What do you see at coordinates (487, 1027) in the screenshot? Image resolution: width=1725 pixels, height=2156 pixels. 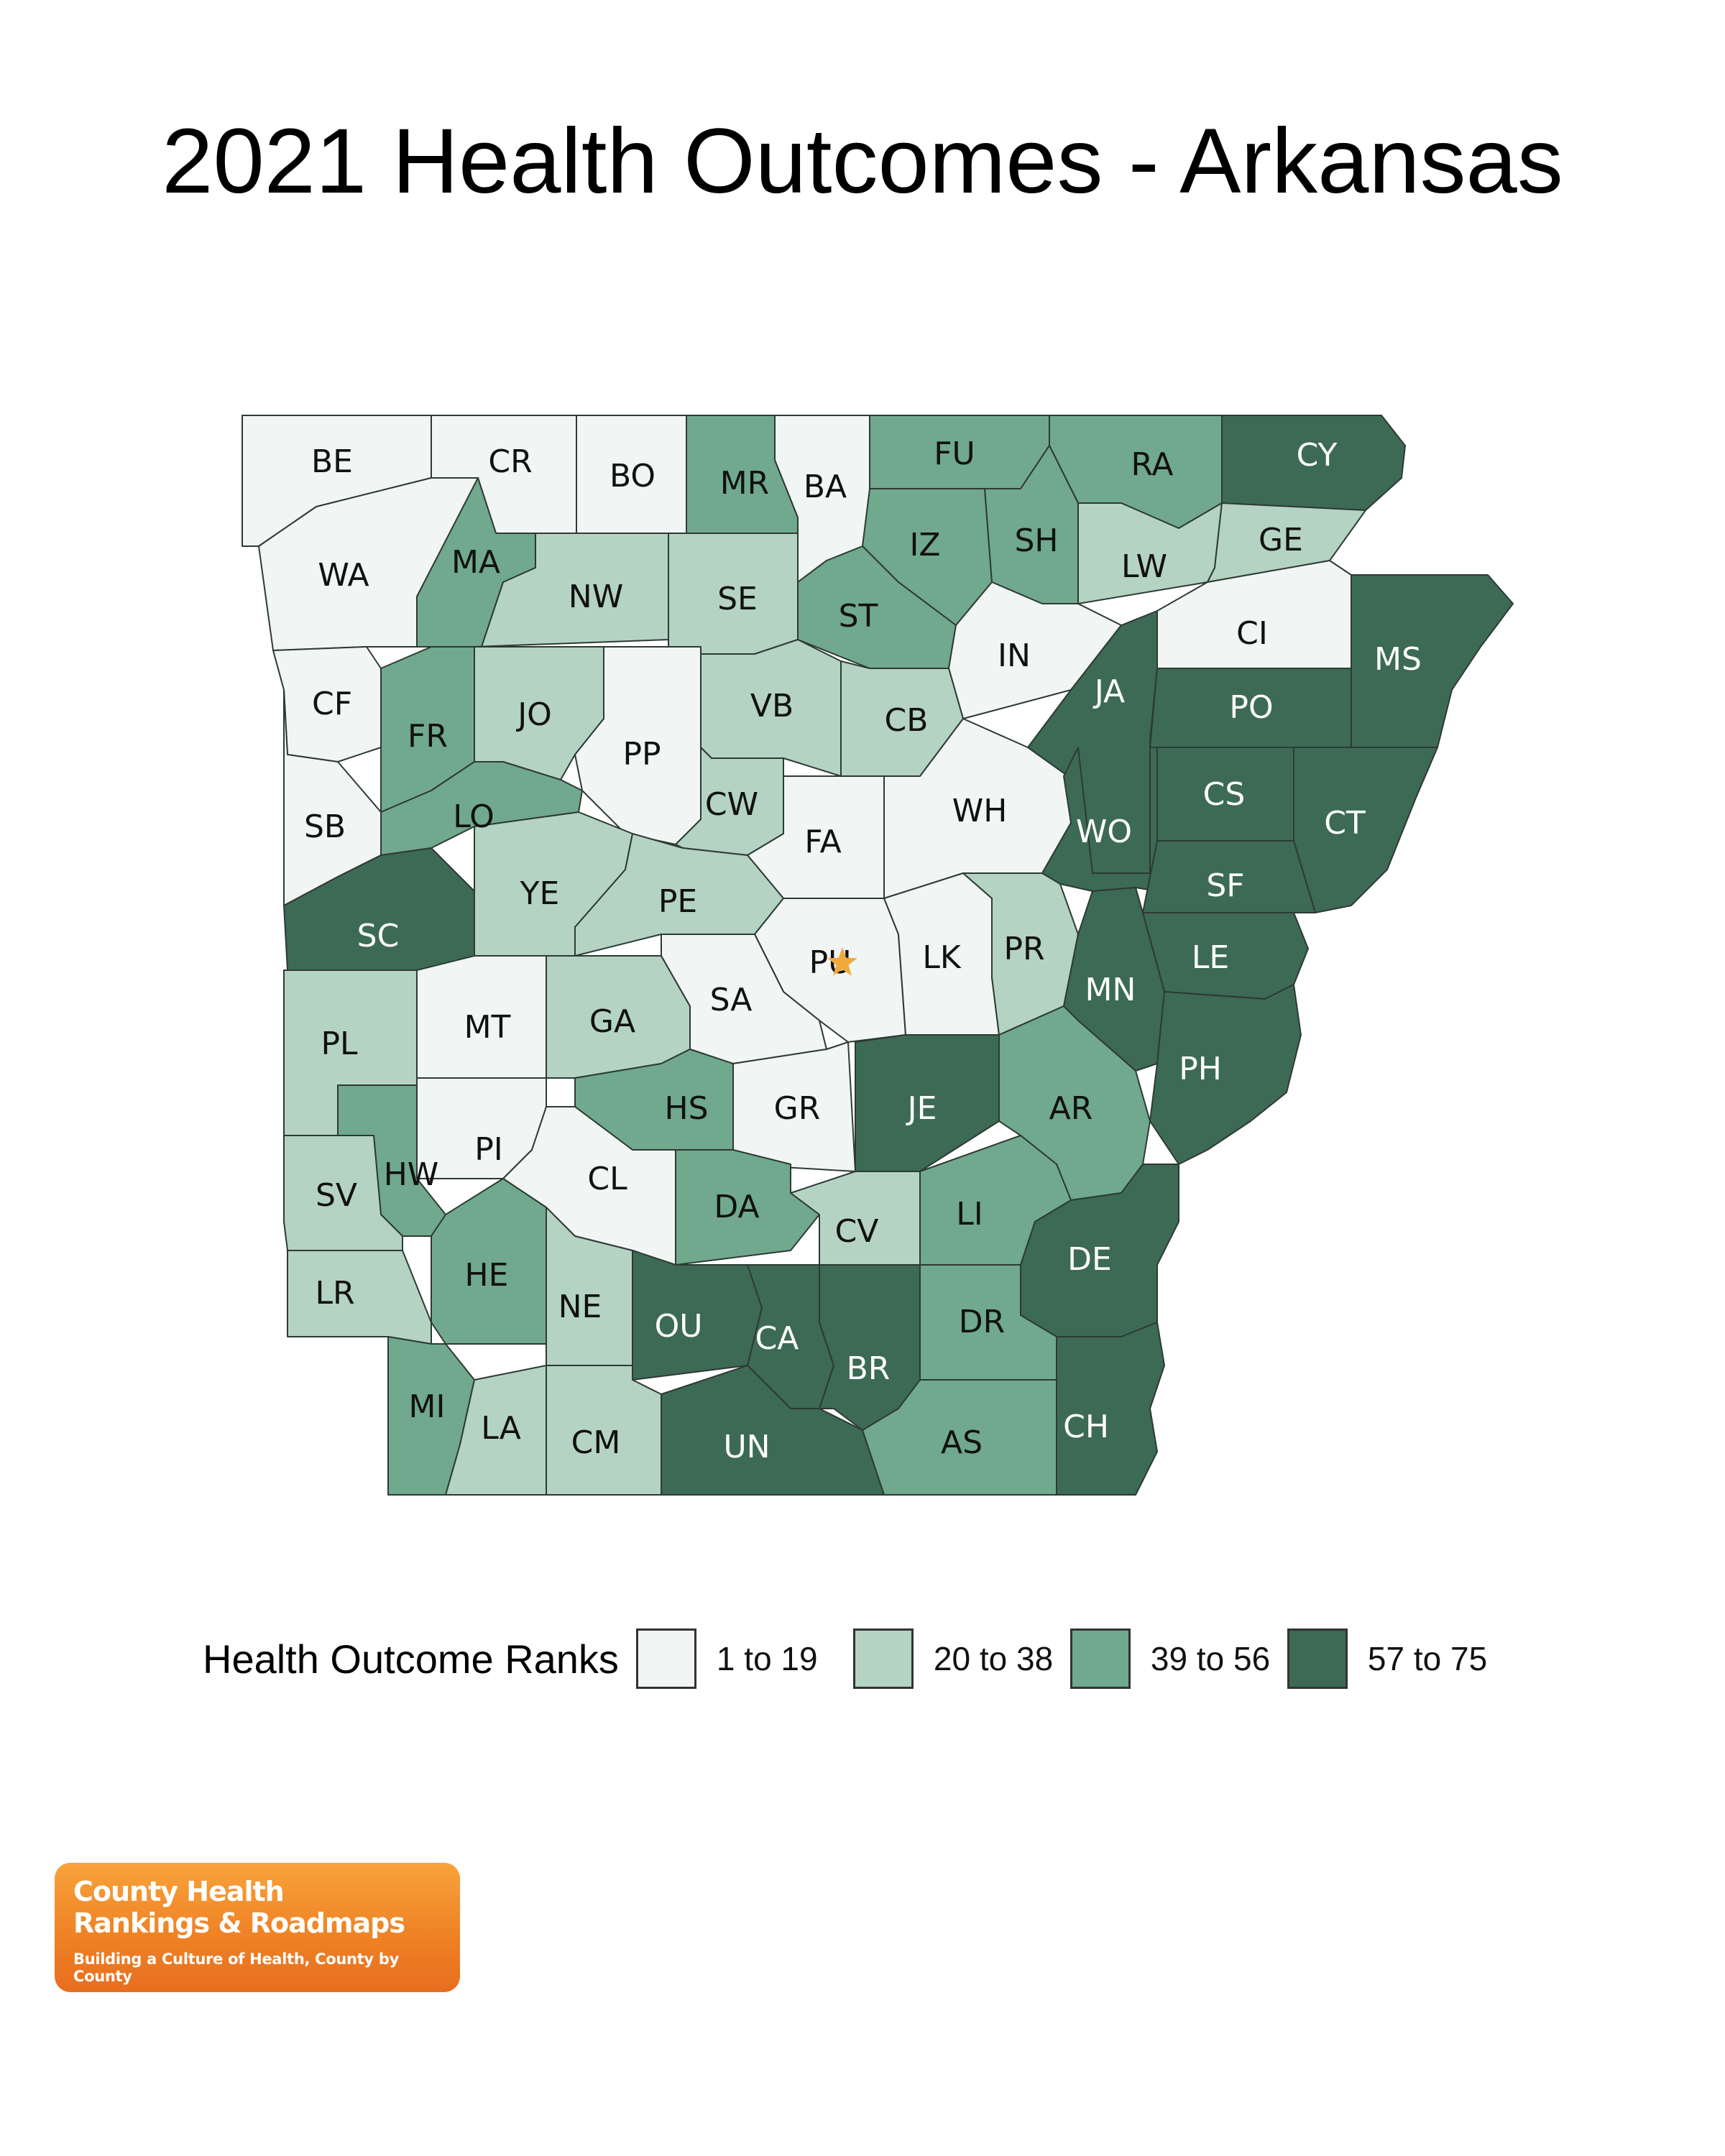 I see `county-label-mt: MT` at bounding box center [487, 1027].